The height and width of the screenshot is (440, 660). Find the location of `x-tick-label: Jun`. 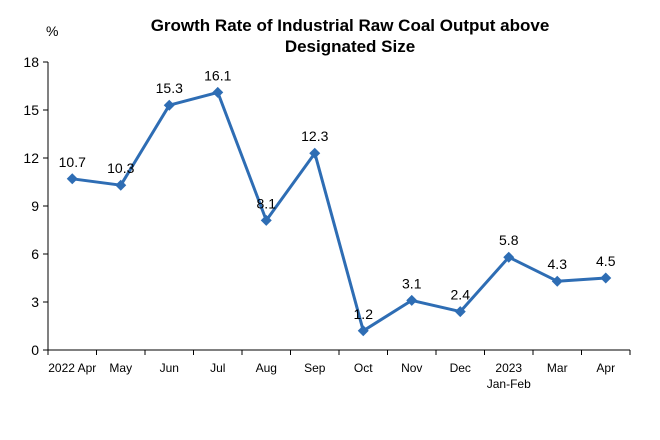

x-tick-label: Jun is located at coordinates (169, 368).